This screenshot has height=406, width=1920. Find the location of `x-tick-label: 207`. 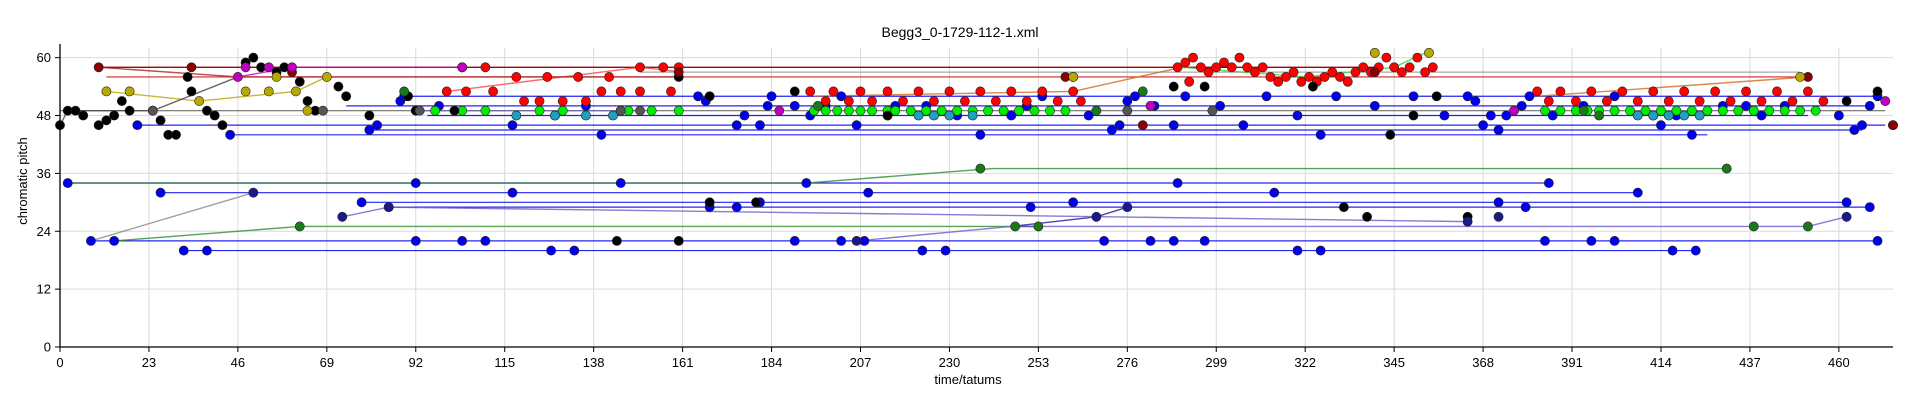

x-tick-label: 207 is located at coordinates (861, 362).